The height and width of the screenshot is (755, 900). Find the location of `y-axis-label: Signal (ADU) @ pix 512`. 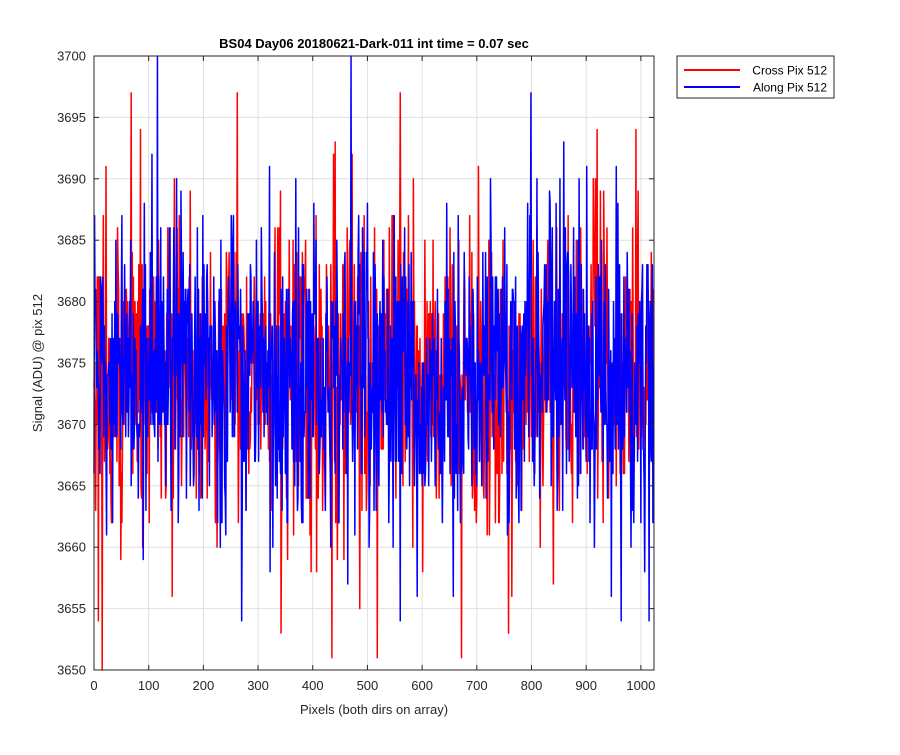

y-axis-label: Signal (ADU) @ pix 512 is located at coordinates (37, 363).